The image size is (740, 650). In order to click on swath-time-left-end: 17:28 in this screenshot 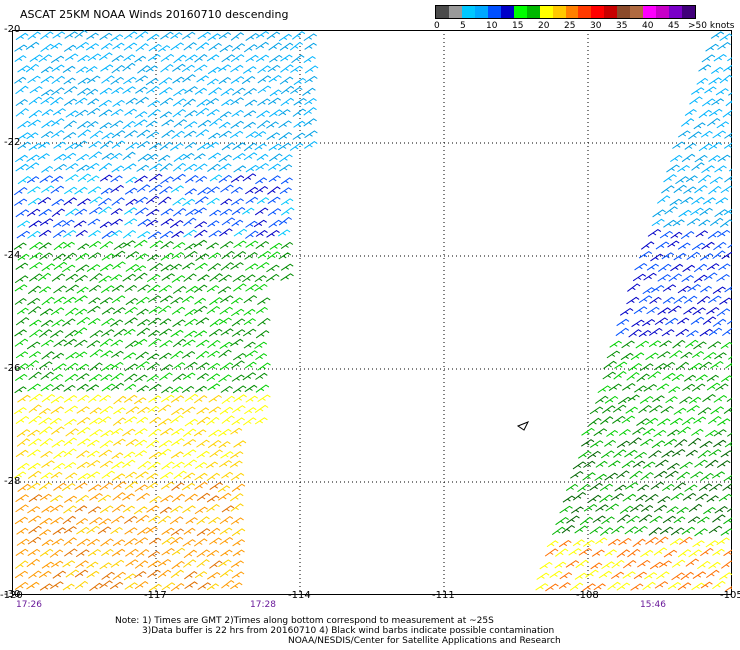, I will do `click(263, 605)`.